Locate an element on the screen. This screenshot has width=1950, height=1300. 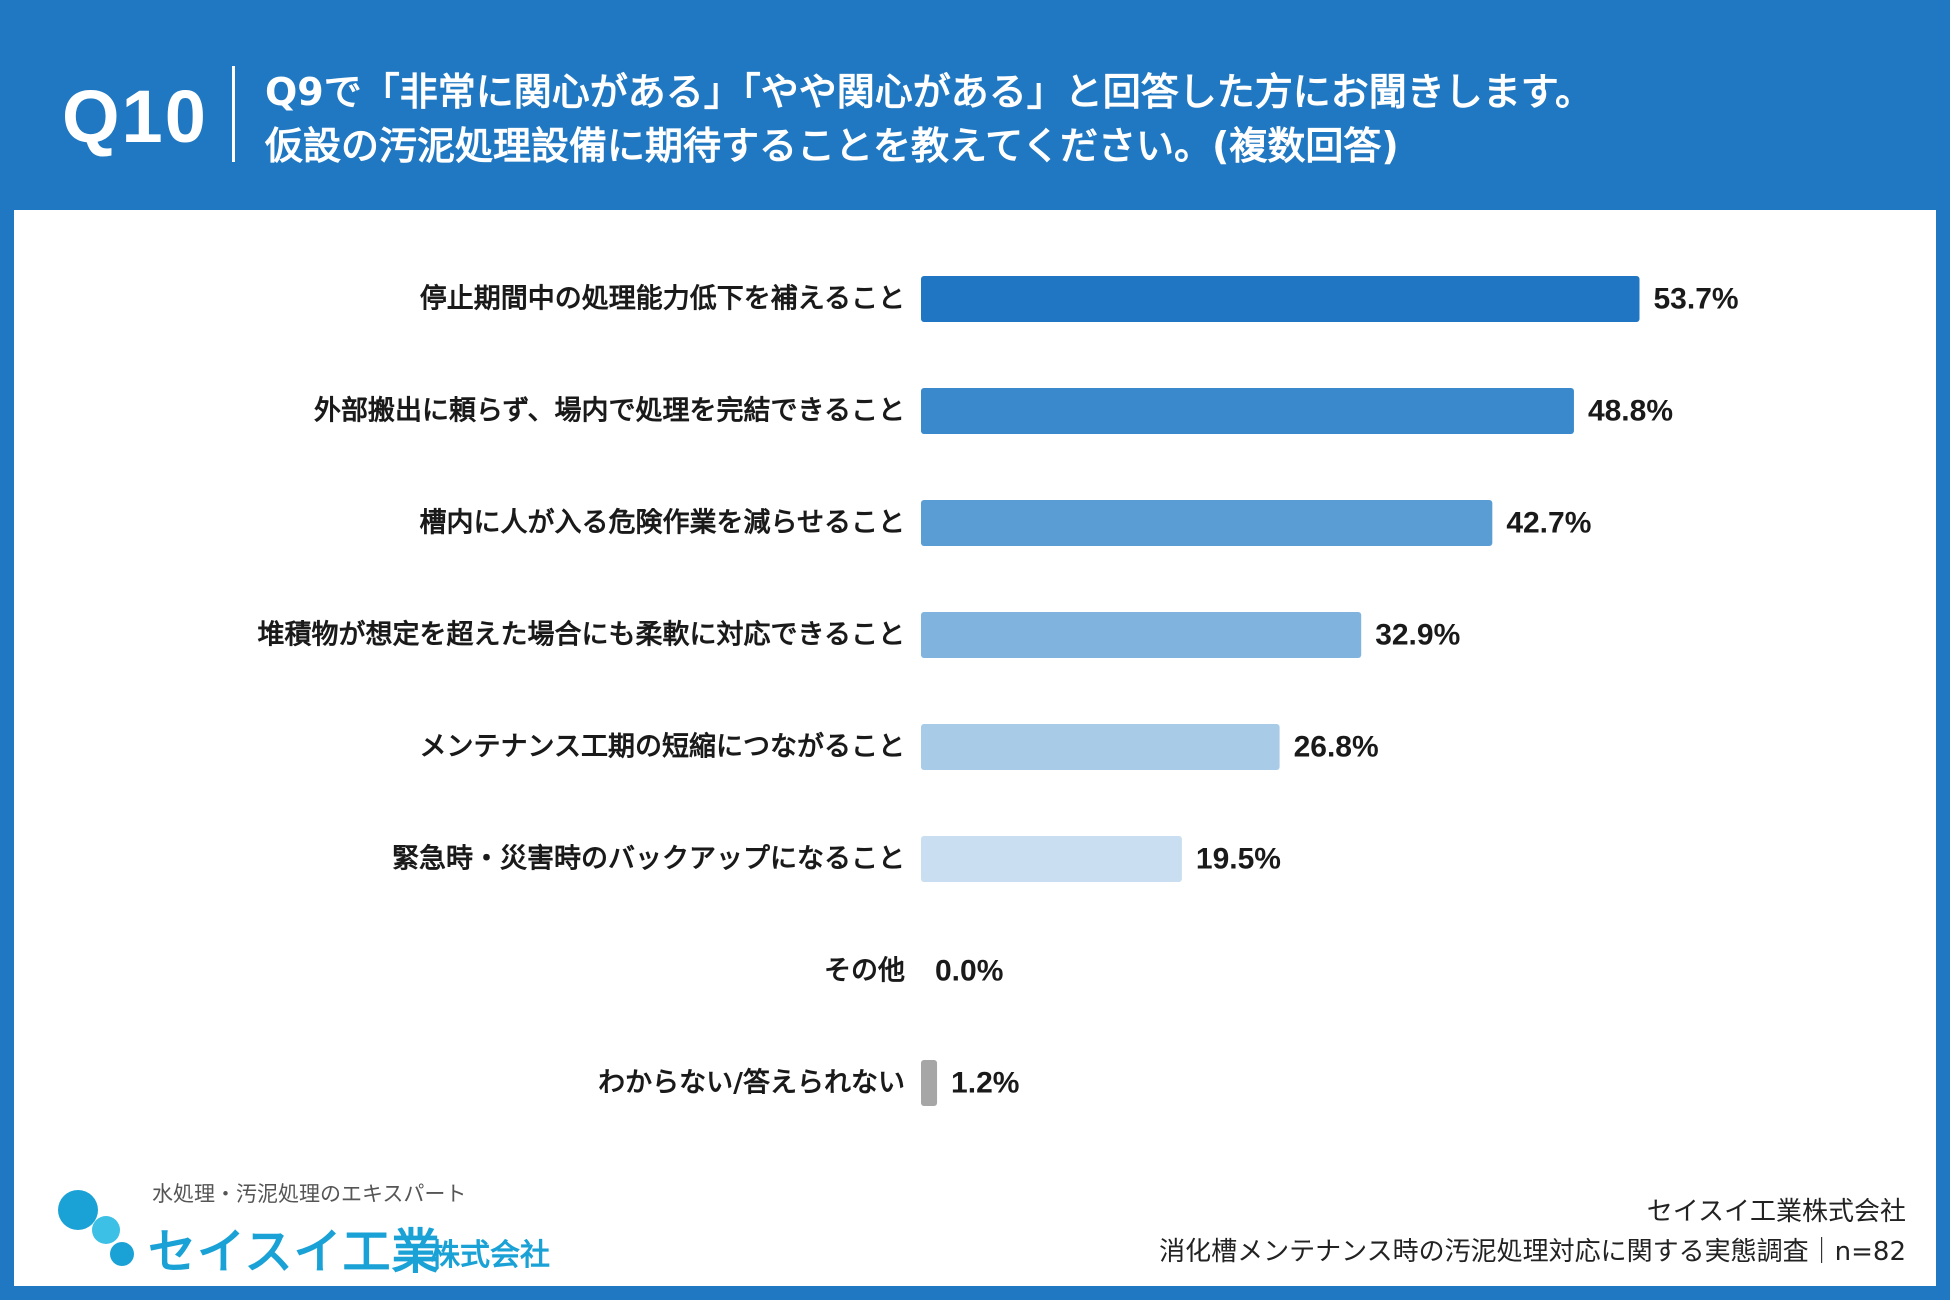
value-label: 26.8% is located at coordinates (1336, 747).